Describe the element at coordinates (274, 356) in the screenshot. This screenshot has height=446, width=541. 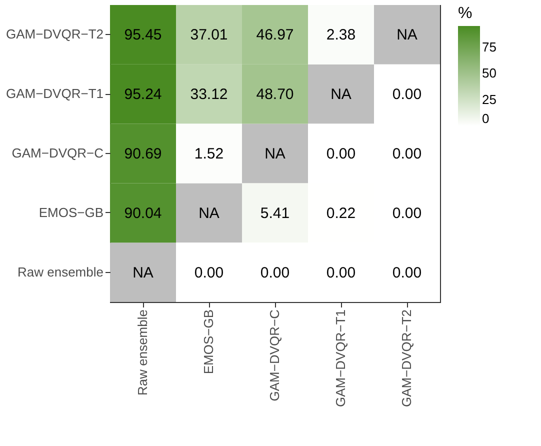
I see `x-tick-label: GAM−DVQR−C` at that location.